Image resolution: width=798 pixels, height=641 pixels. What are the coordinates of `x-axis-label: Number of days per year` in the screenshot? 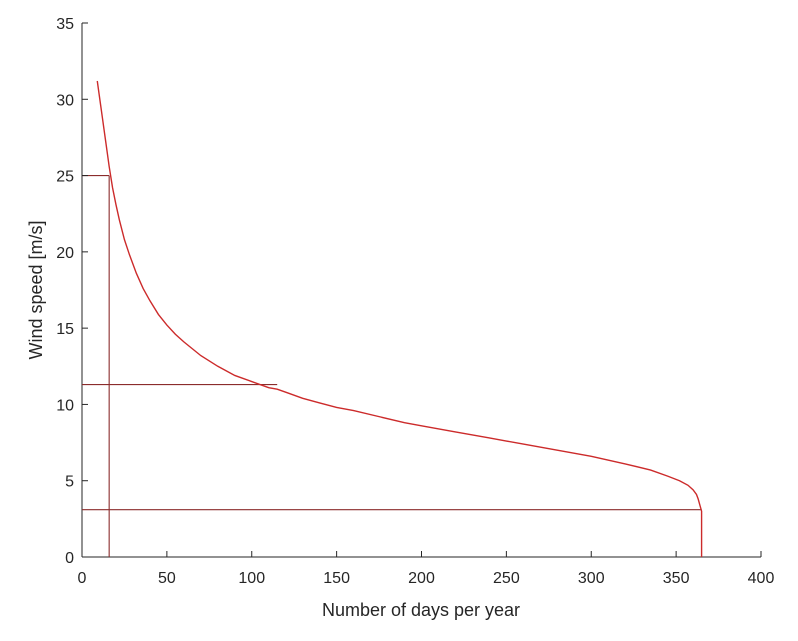 It's located at (421, 610).